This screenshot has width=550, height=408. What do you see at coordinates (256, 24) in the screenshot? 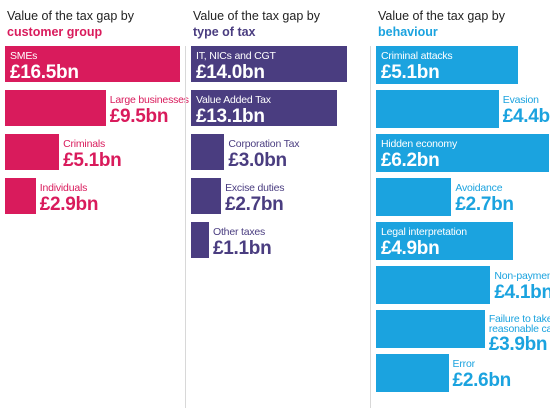
I see `panel-title: Value of the tax gap by type of tax` at bounding box center [256, 24].